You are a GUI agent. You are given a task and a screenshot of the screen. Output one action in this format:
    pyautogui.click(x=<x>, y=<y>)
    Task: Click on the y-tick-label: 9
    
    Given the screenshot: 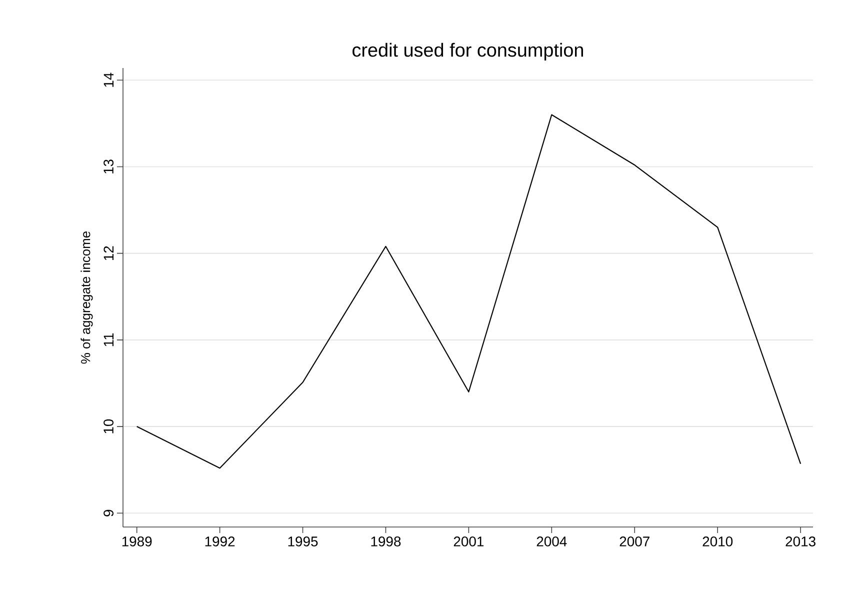 What is the action you would take?
    pyautogui.click(x=109, y=513)
    